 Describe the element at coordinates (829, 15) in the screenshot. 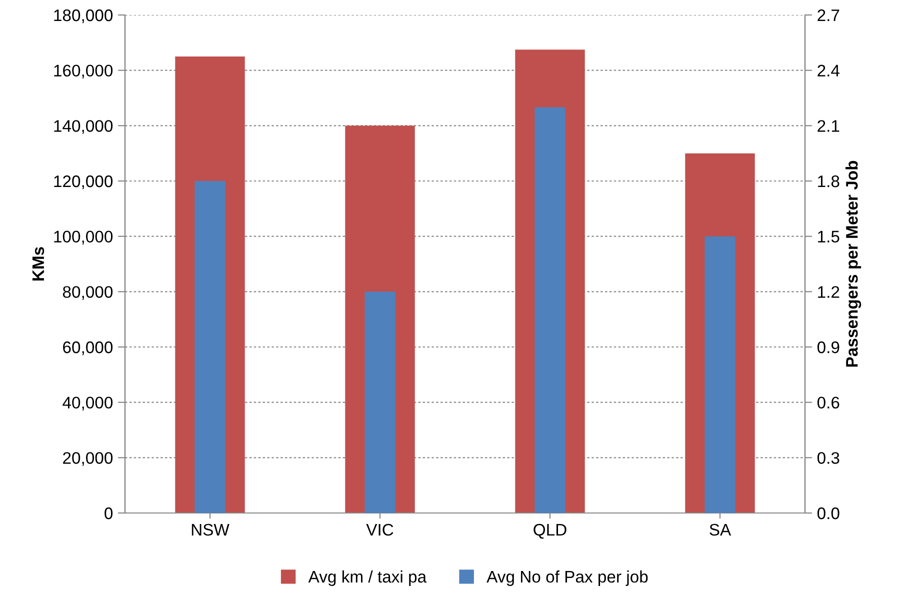

I see `y2-tick-label: 2.7` at that location.